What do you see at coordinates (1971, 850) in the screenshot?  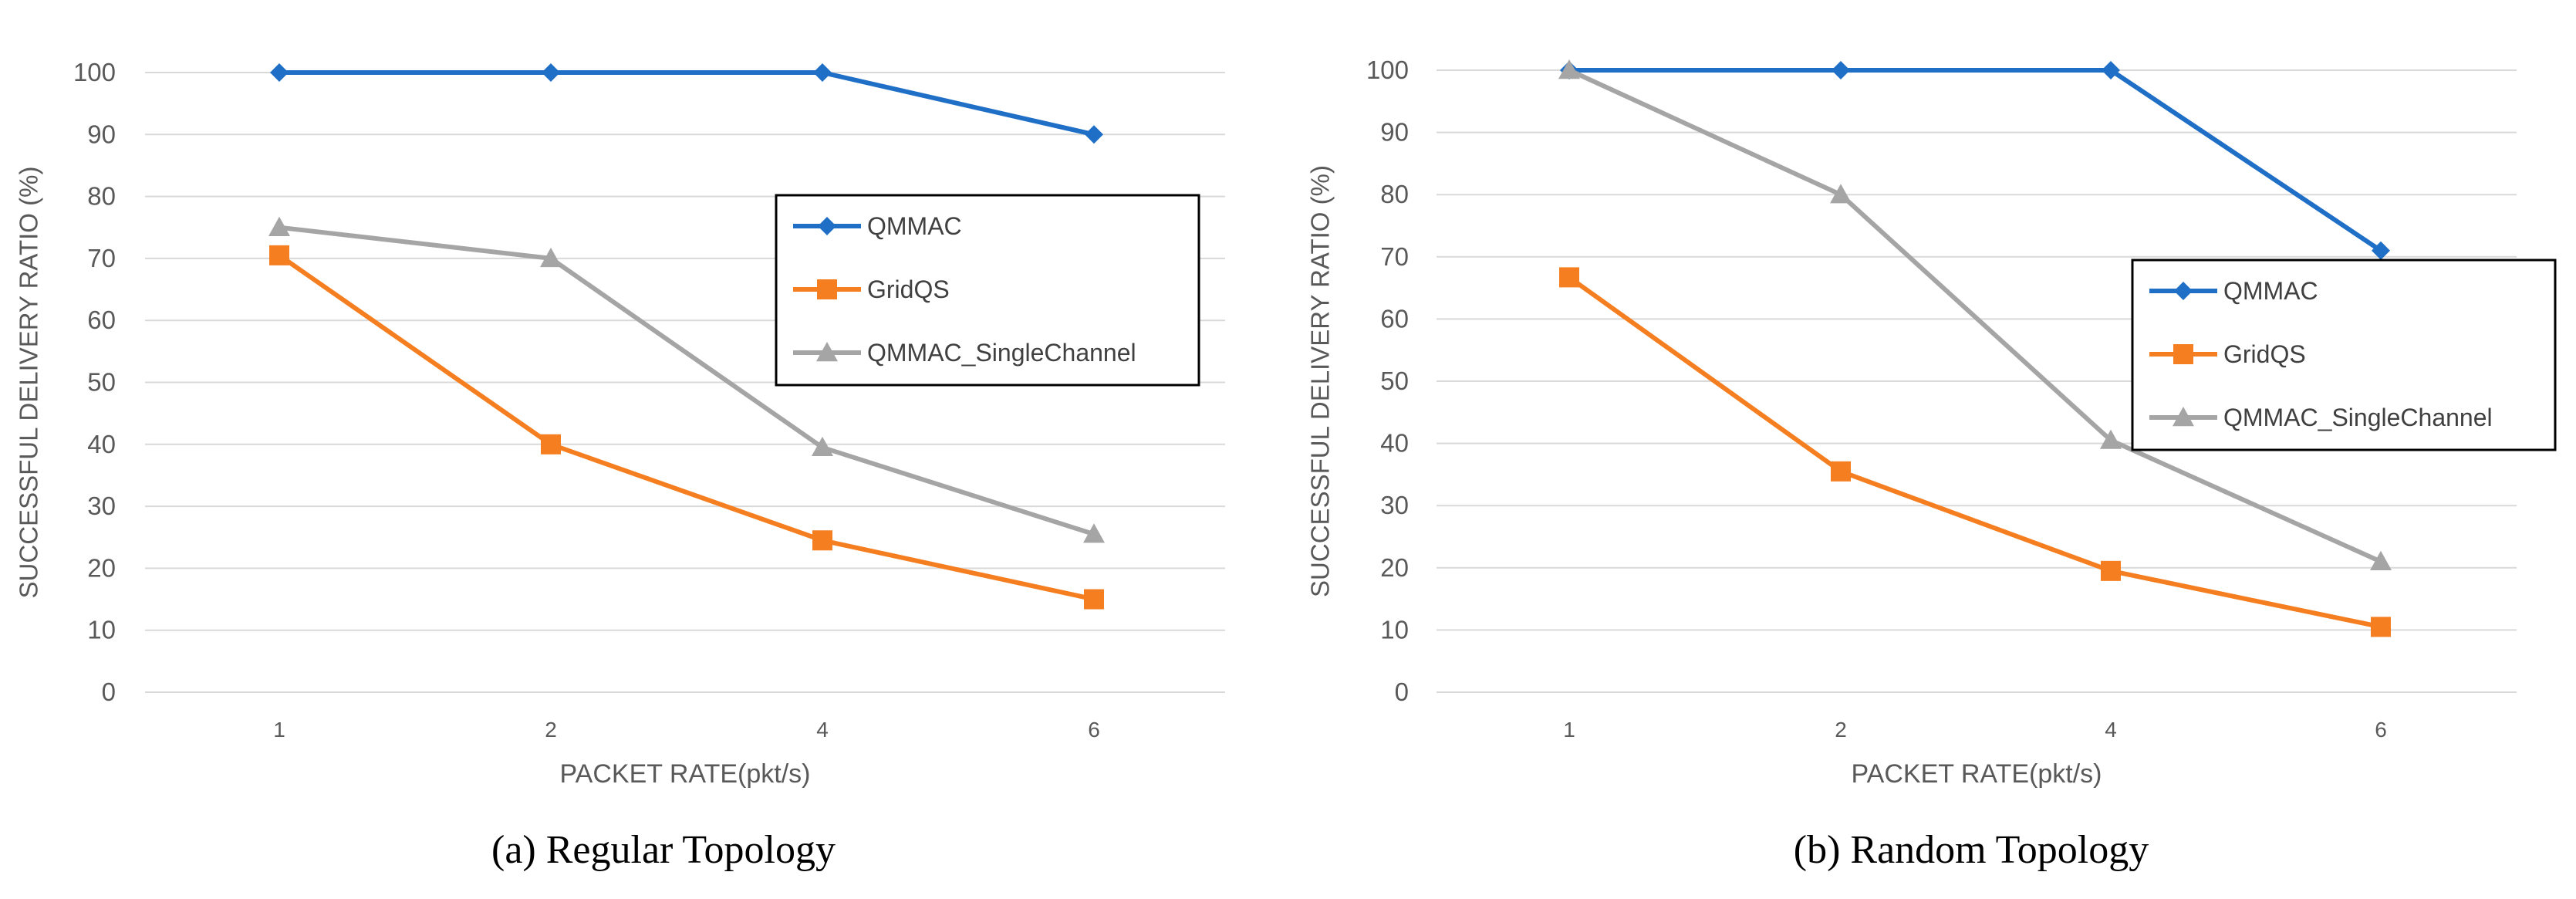 I see `chart-caption: (b) Random Topology` at bounding box center [1971, 850].